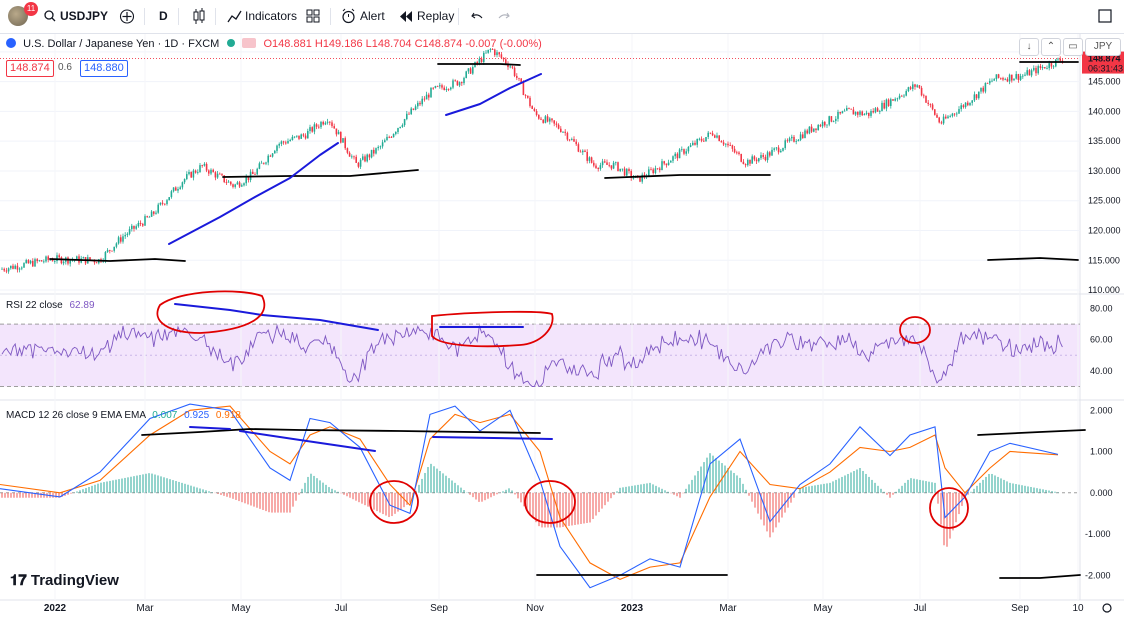 Image resolution: width=1124 pixels, height=624 pixels. Describe the element at coordinates (104, 68) in the screenshot. I see `buy-price-button: 148.880` at that location.